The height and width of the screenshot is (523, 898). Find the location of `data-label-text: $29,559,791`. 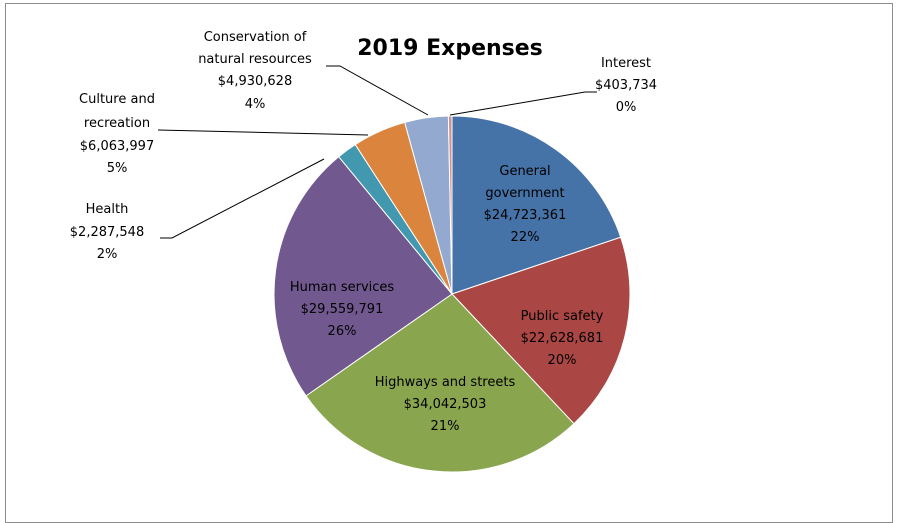

data-label-text: $29,559,791 is located at coordinates (342, 309).